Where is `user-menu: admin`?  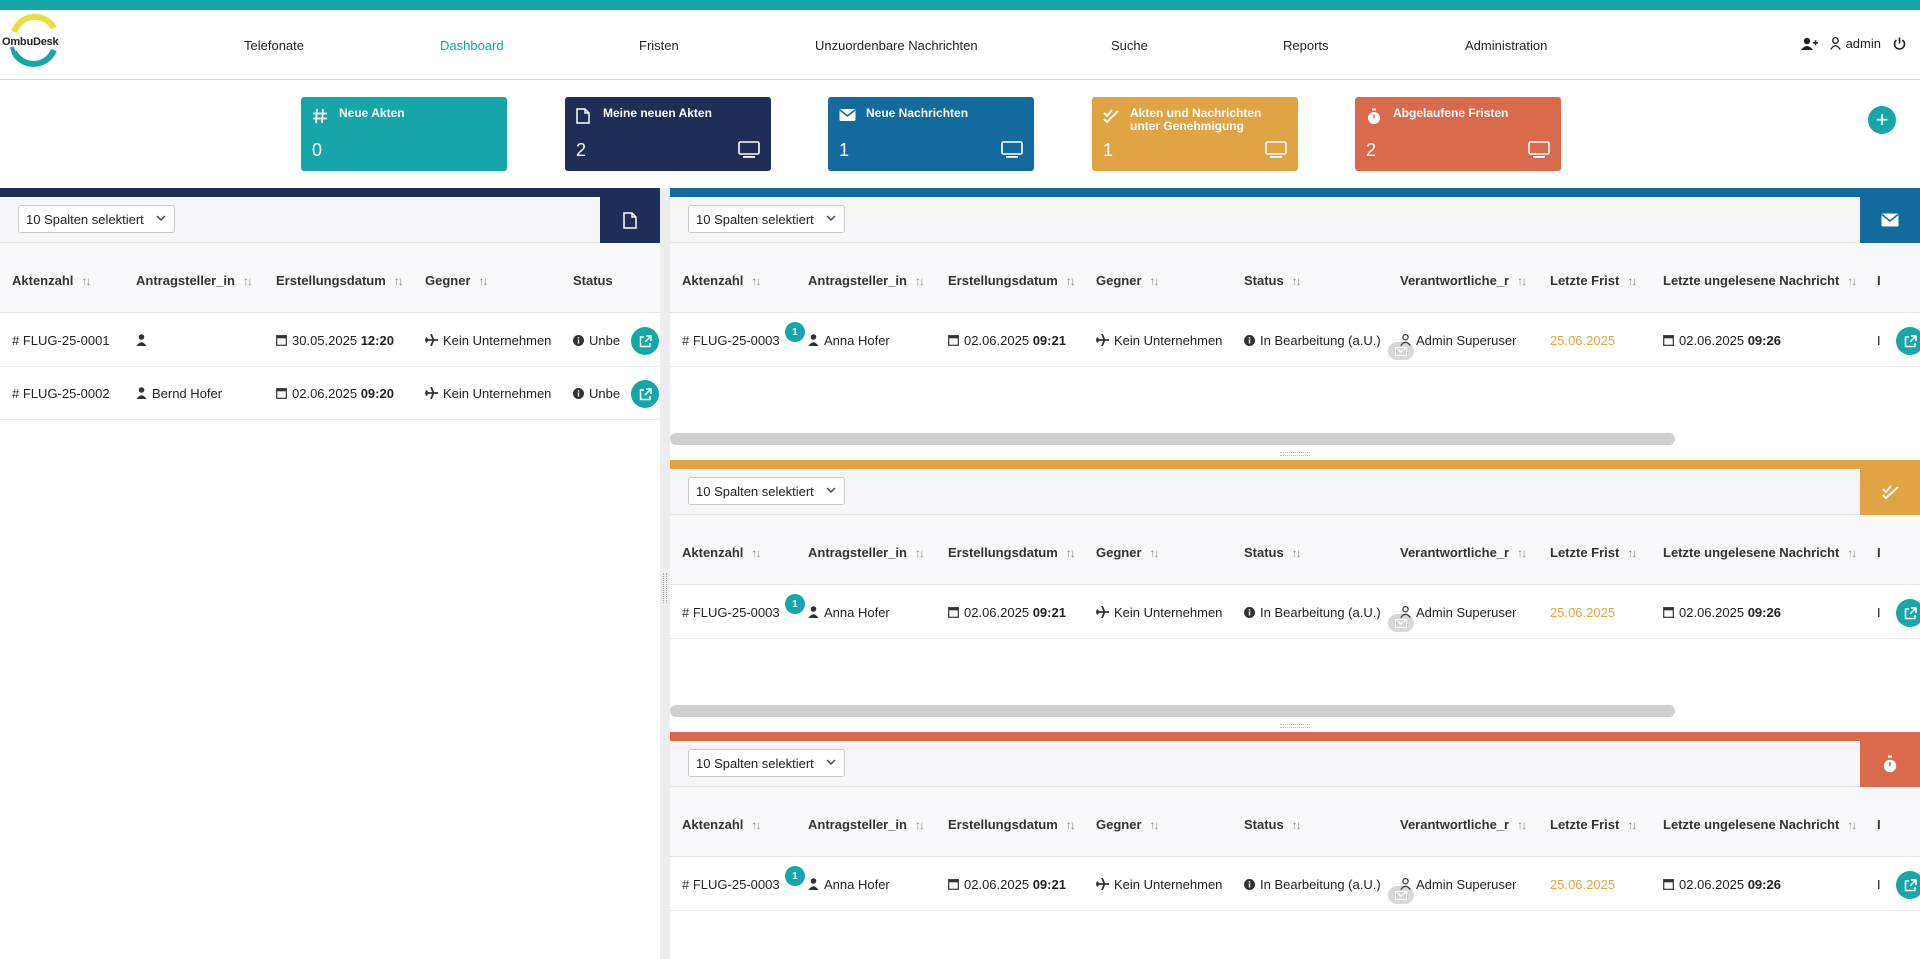 user-menu: admin is located at coordinates (1855, 43).